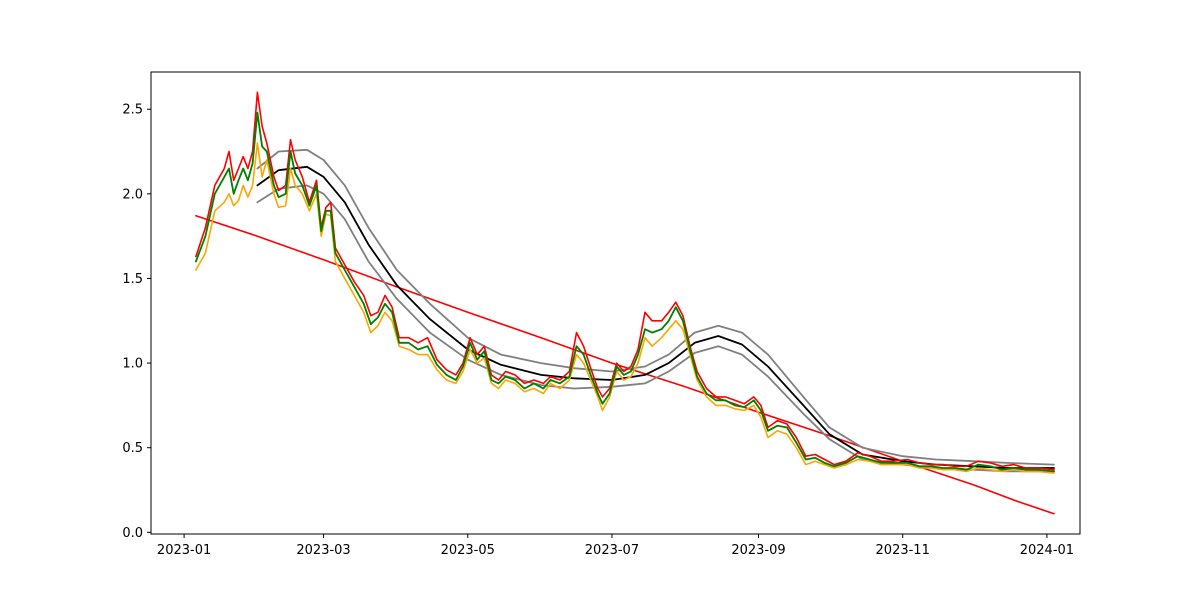 This screenshot has width=1200, height=600. What do you see at coordinates (132, 110) in the screenshot?
I see `y-tick-label: 2.5` at bounding box center [132, 110].